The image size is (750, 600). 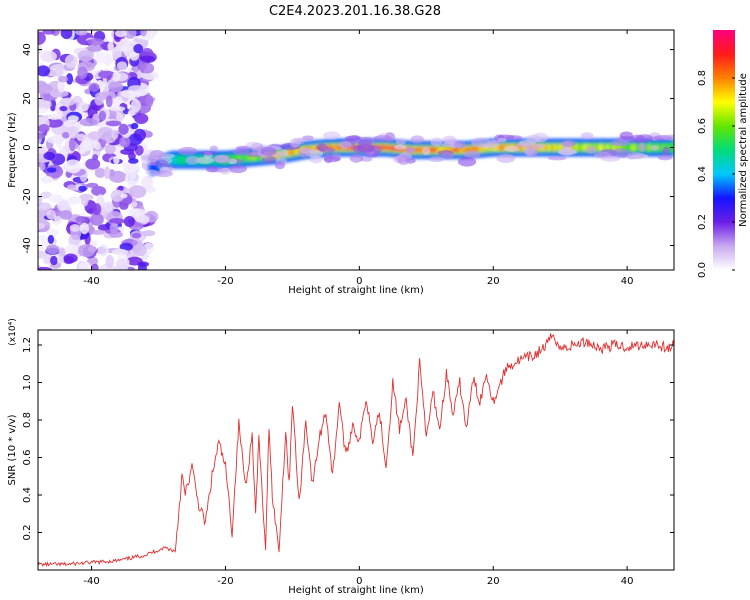 What do you see at coordinates (359, 581) in the screenshot?
I see `snr-xtick-label: 0` at bounding box center [359, 581].